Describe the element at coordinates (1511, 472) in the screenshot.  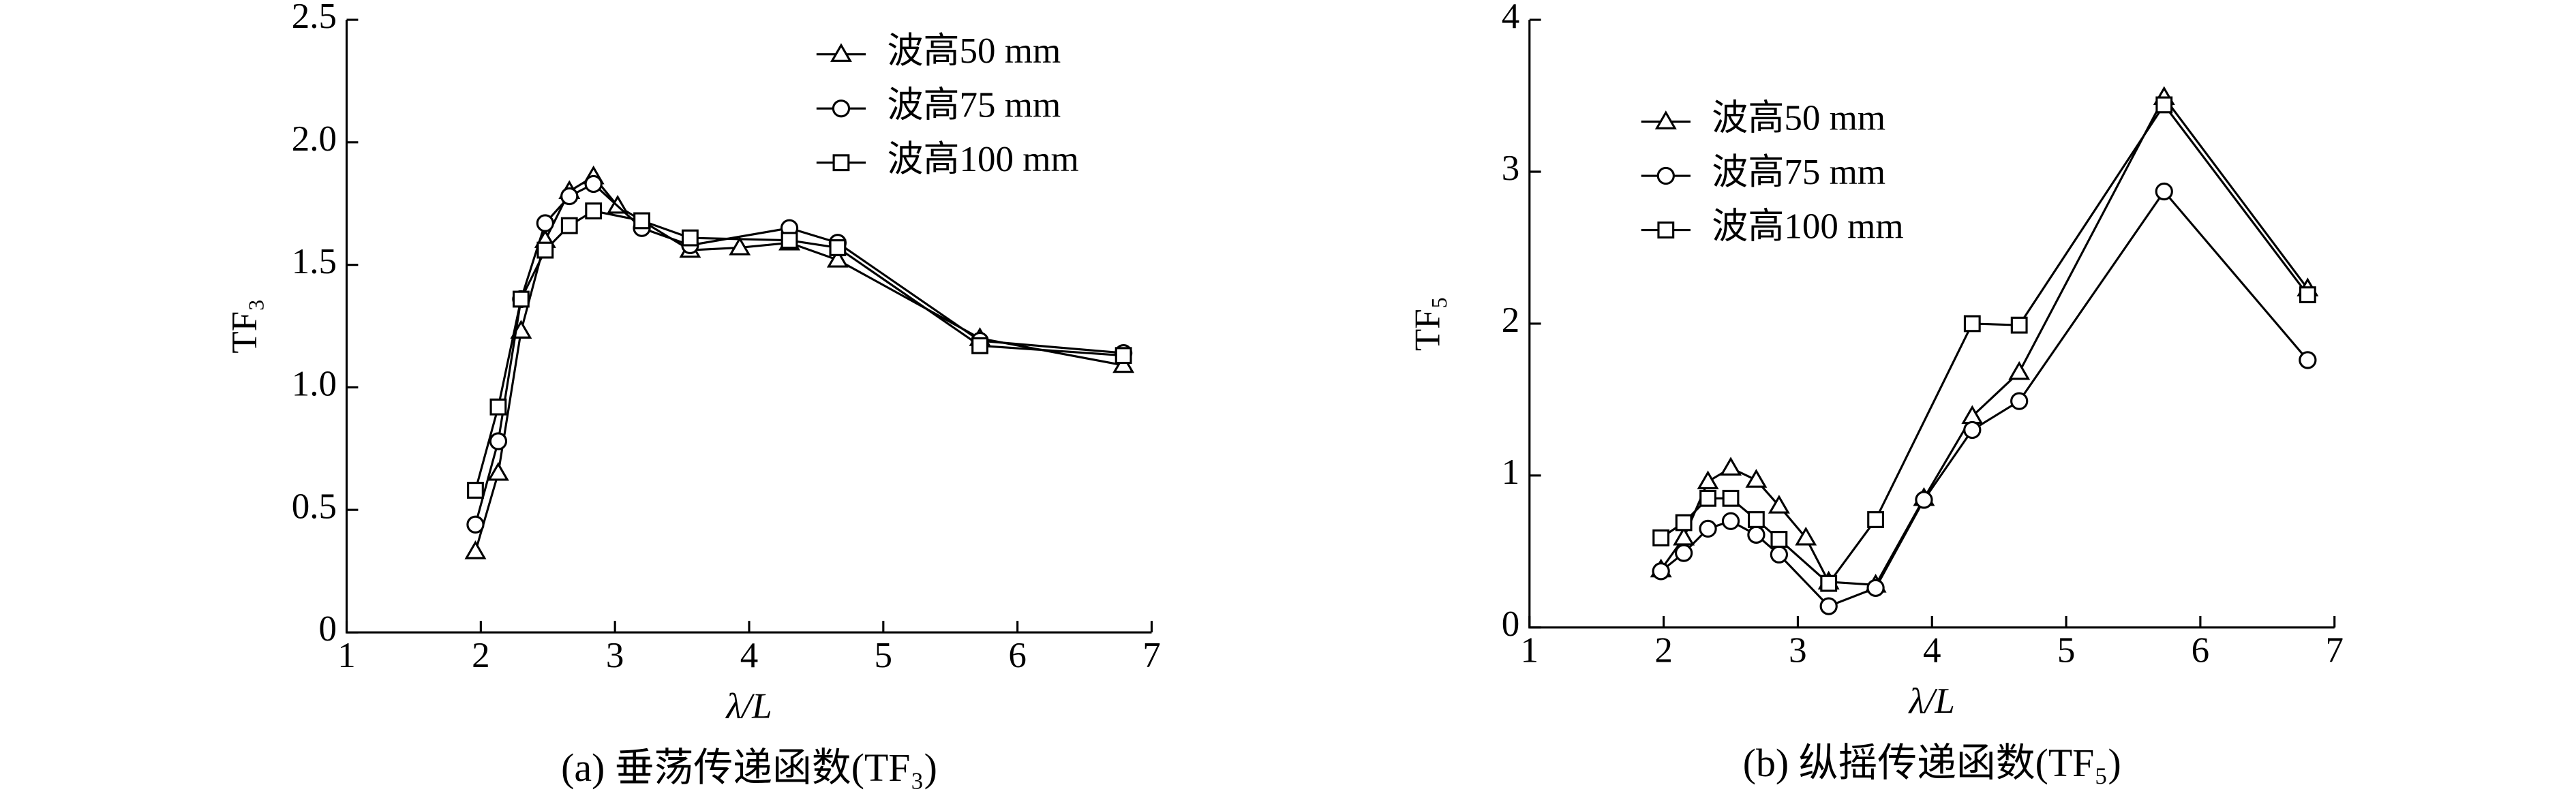
I see `y-tick-label: 1` at that location.